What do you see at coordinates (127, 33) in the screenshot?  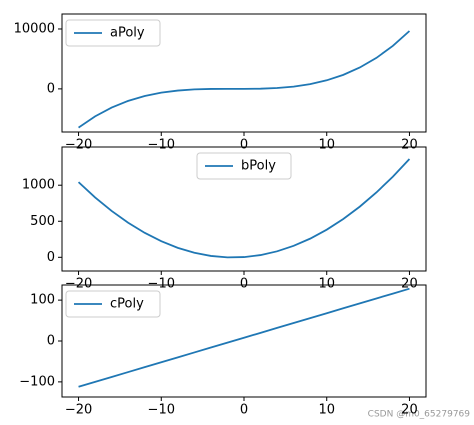 I see `legend-label: aPoly` at bounding box center [127, 33].